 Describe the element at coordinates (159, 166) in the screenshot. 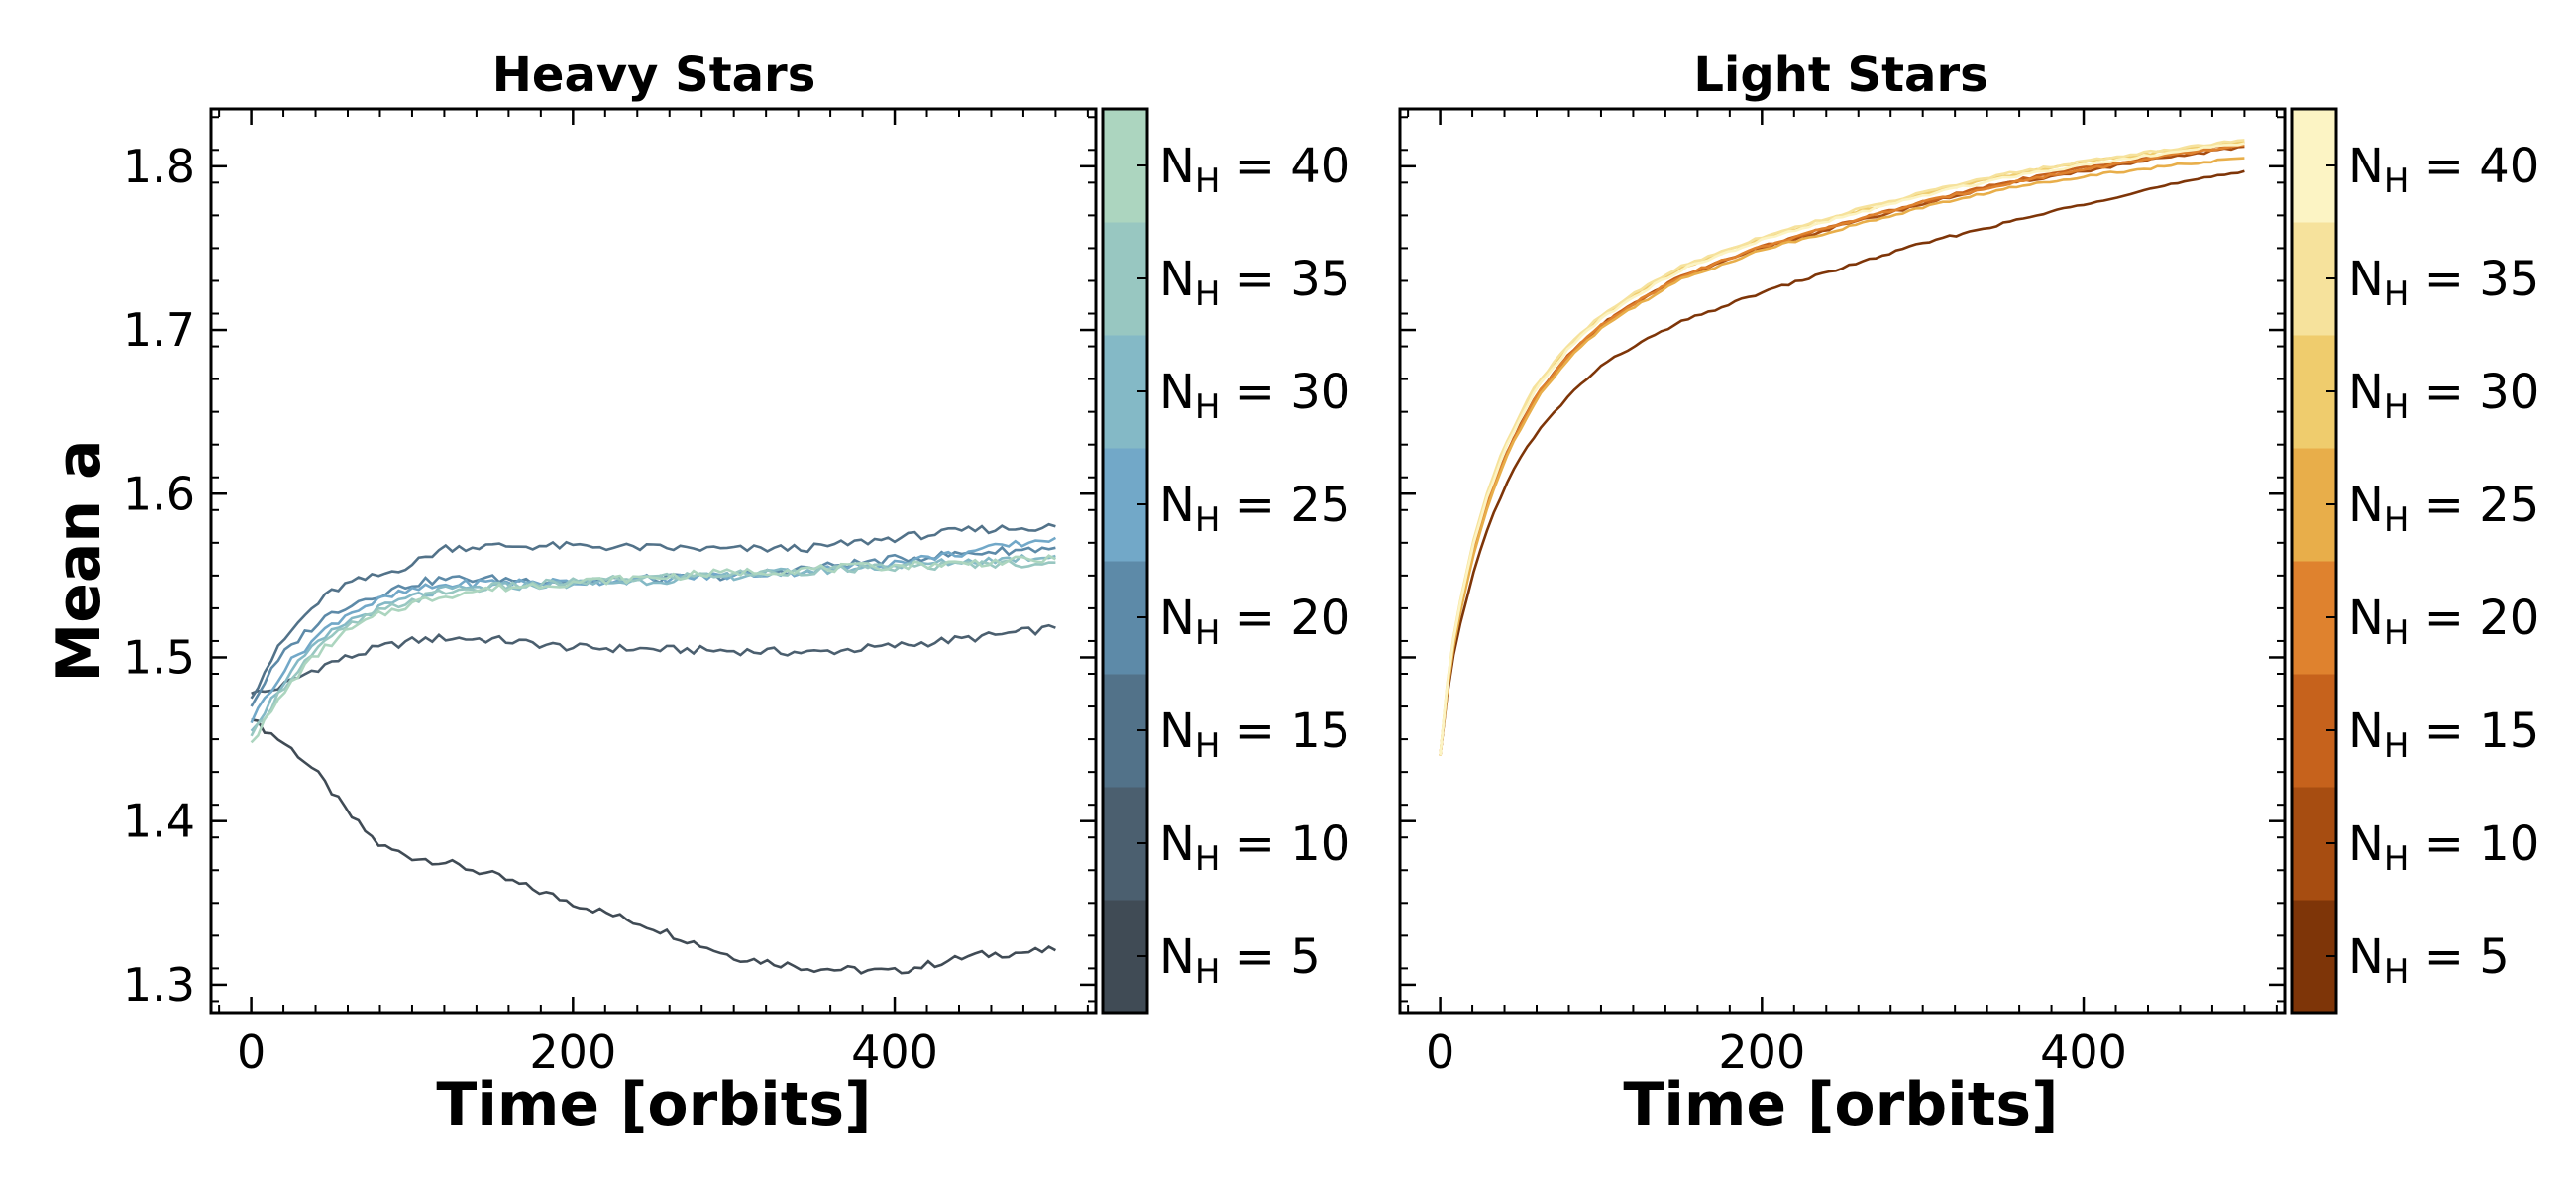

I see `y-tick-label: 1.8` at that location.